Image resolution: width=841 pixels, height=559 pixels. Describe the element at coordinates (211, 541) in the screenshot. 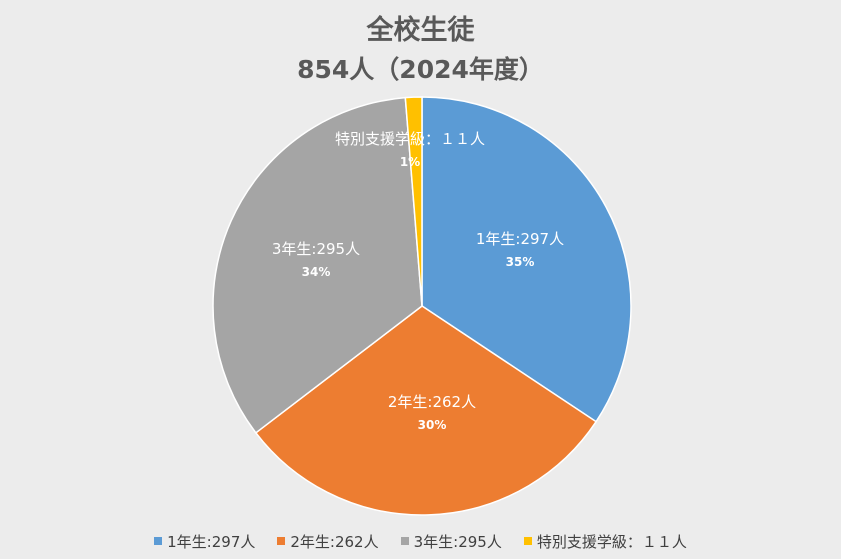

I see `legend-label-1: 1年生:297人` at that location.